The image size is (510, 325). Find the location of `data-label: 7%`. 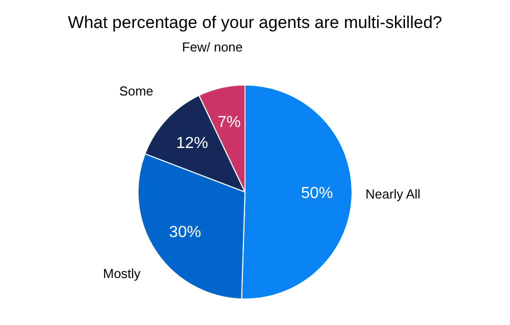

data-label: 7% is located at coordinates (229, 122).